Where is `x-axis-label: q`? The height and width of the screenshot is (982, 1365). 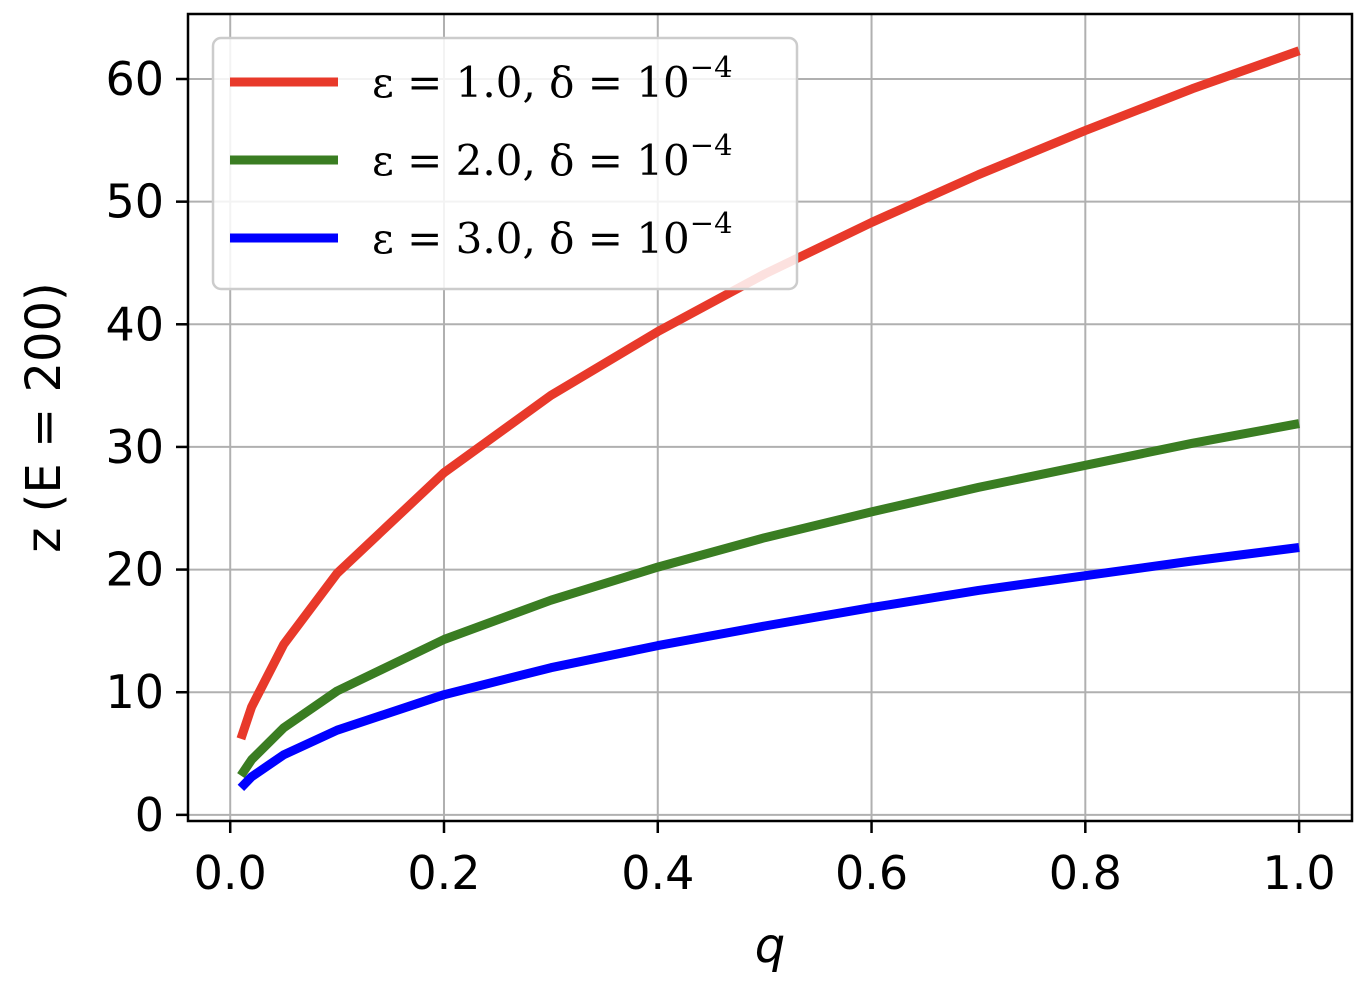
x-axis-label: q is located at coordinates (770, 946).